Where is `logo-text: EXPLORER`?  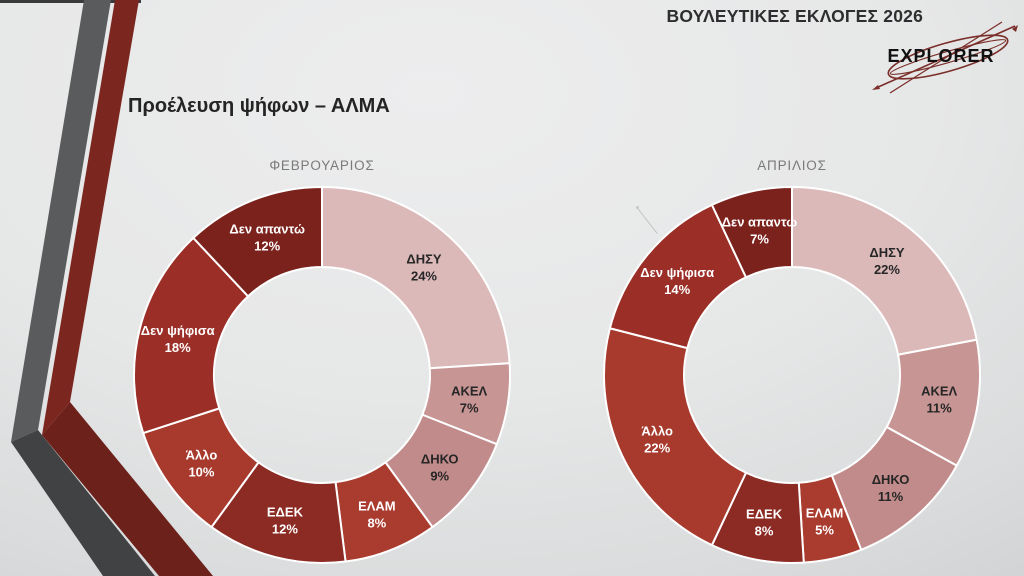 logo-text: EXPLORER is located at coordinates (940, 56).